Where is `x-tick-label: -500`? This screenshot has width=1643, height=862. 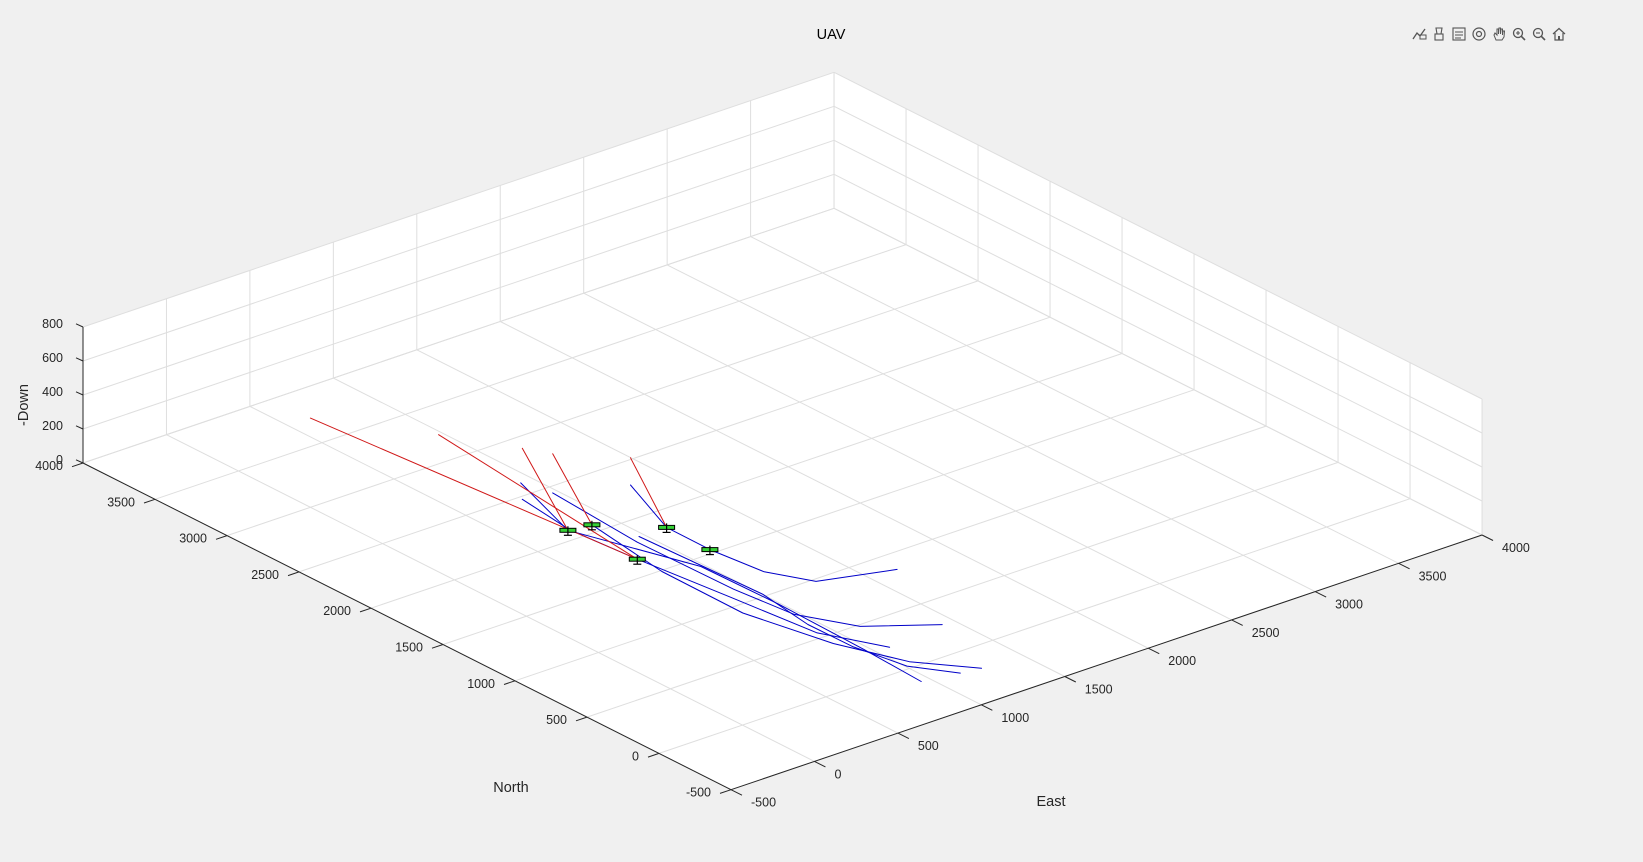 x-tick-label: -500 is located at coordinates (698, 793).